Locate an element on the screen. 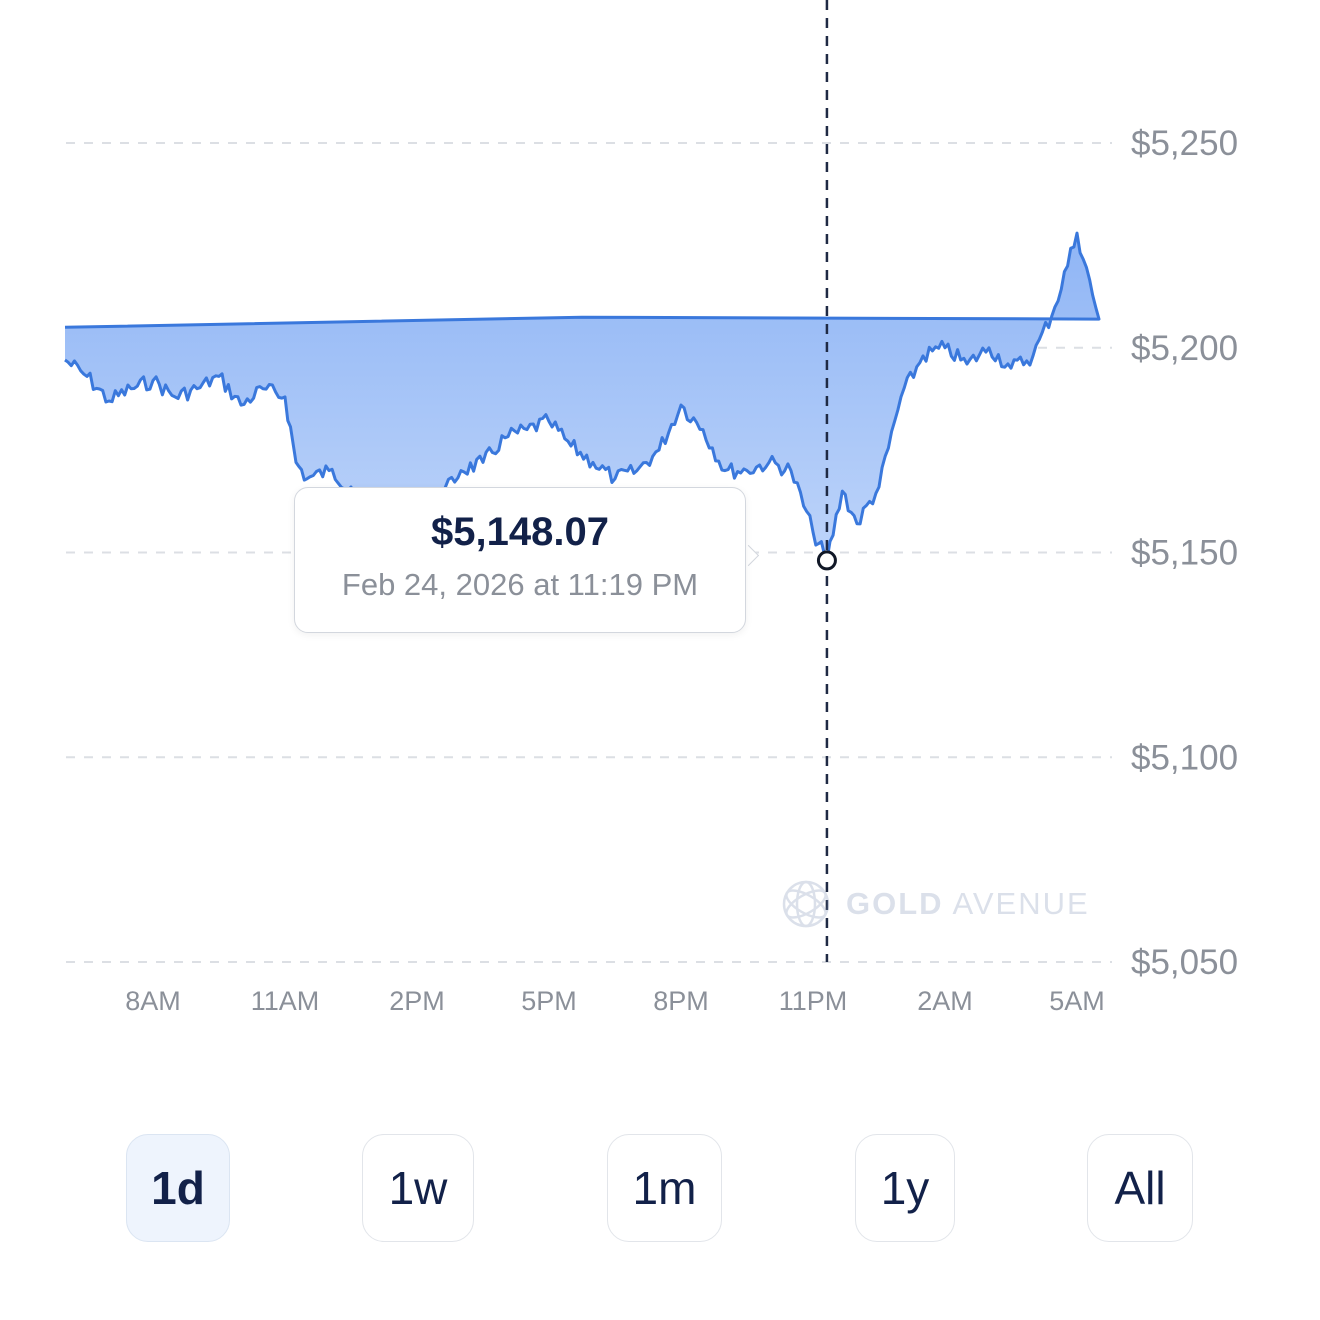  gold-avenue-watermark: GOLD AVENUE is located at coordinates (935, 904).